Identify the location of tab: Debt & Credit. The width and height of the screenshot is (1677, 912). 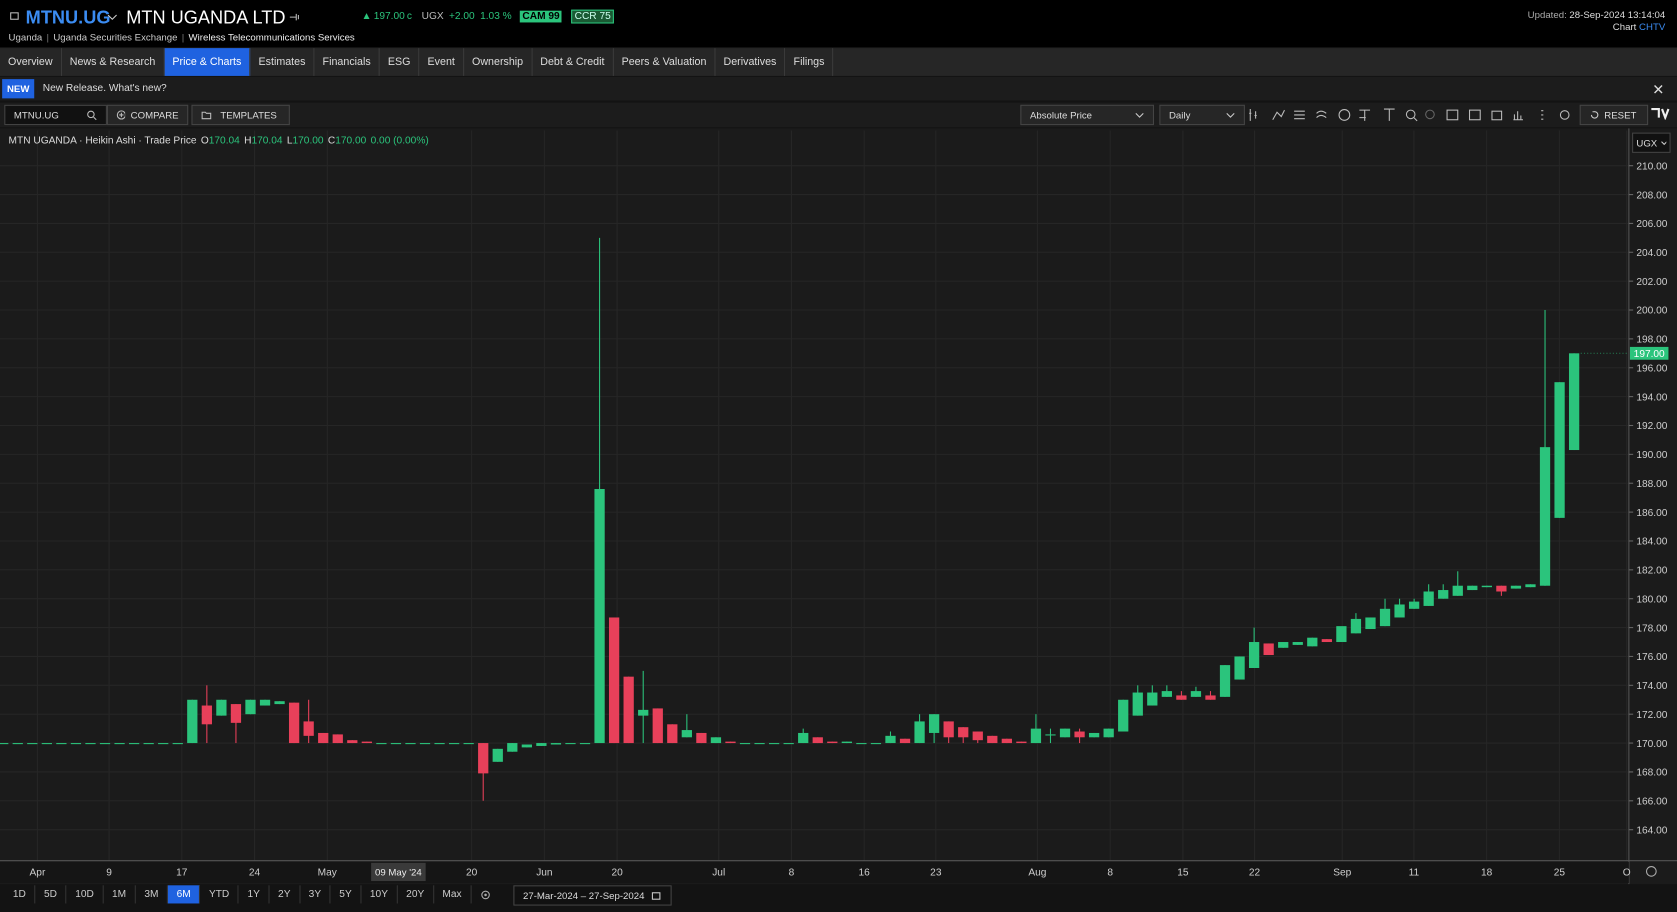
(573, 62).